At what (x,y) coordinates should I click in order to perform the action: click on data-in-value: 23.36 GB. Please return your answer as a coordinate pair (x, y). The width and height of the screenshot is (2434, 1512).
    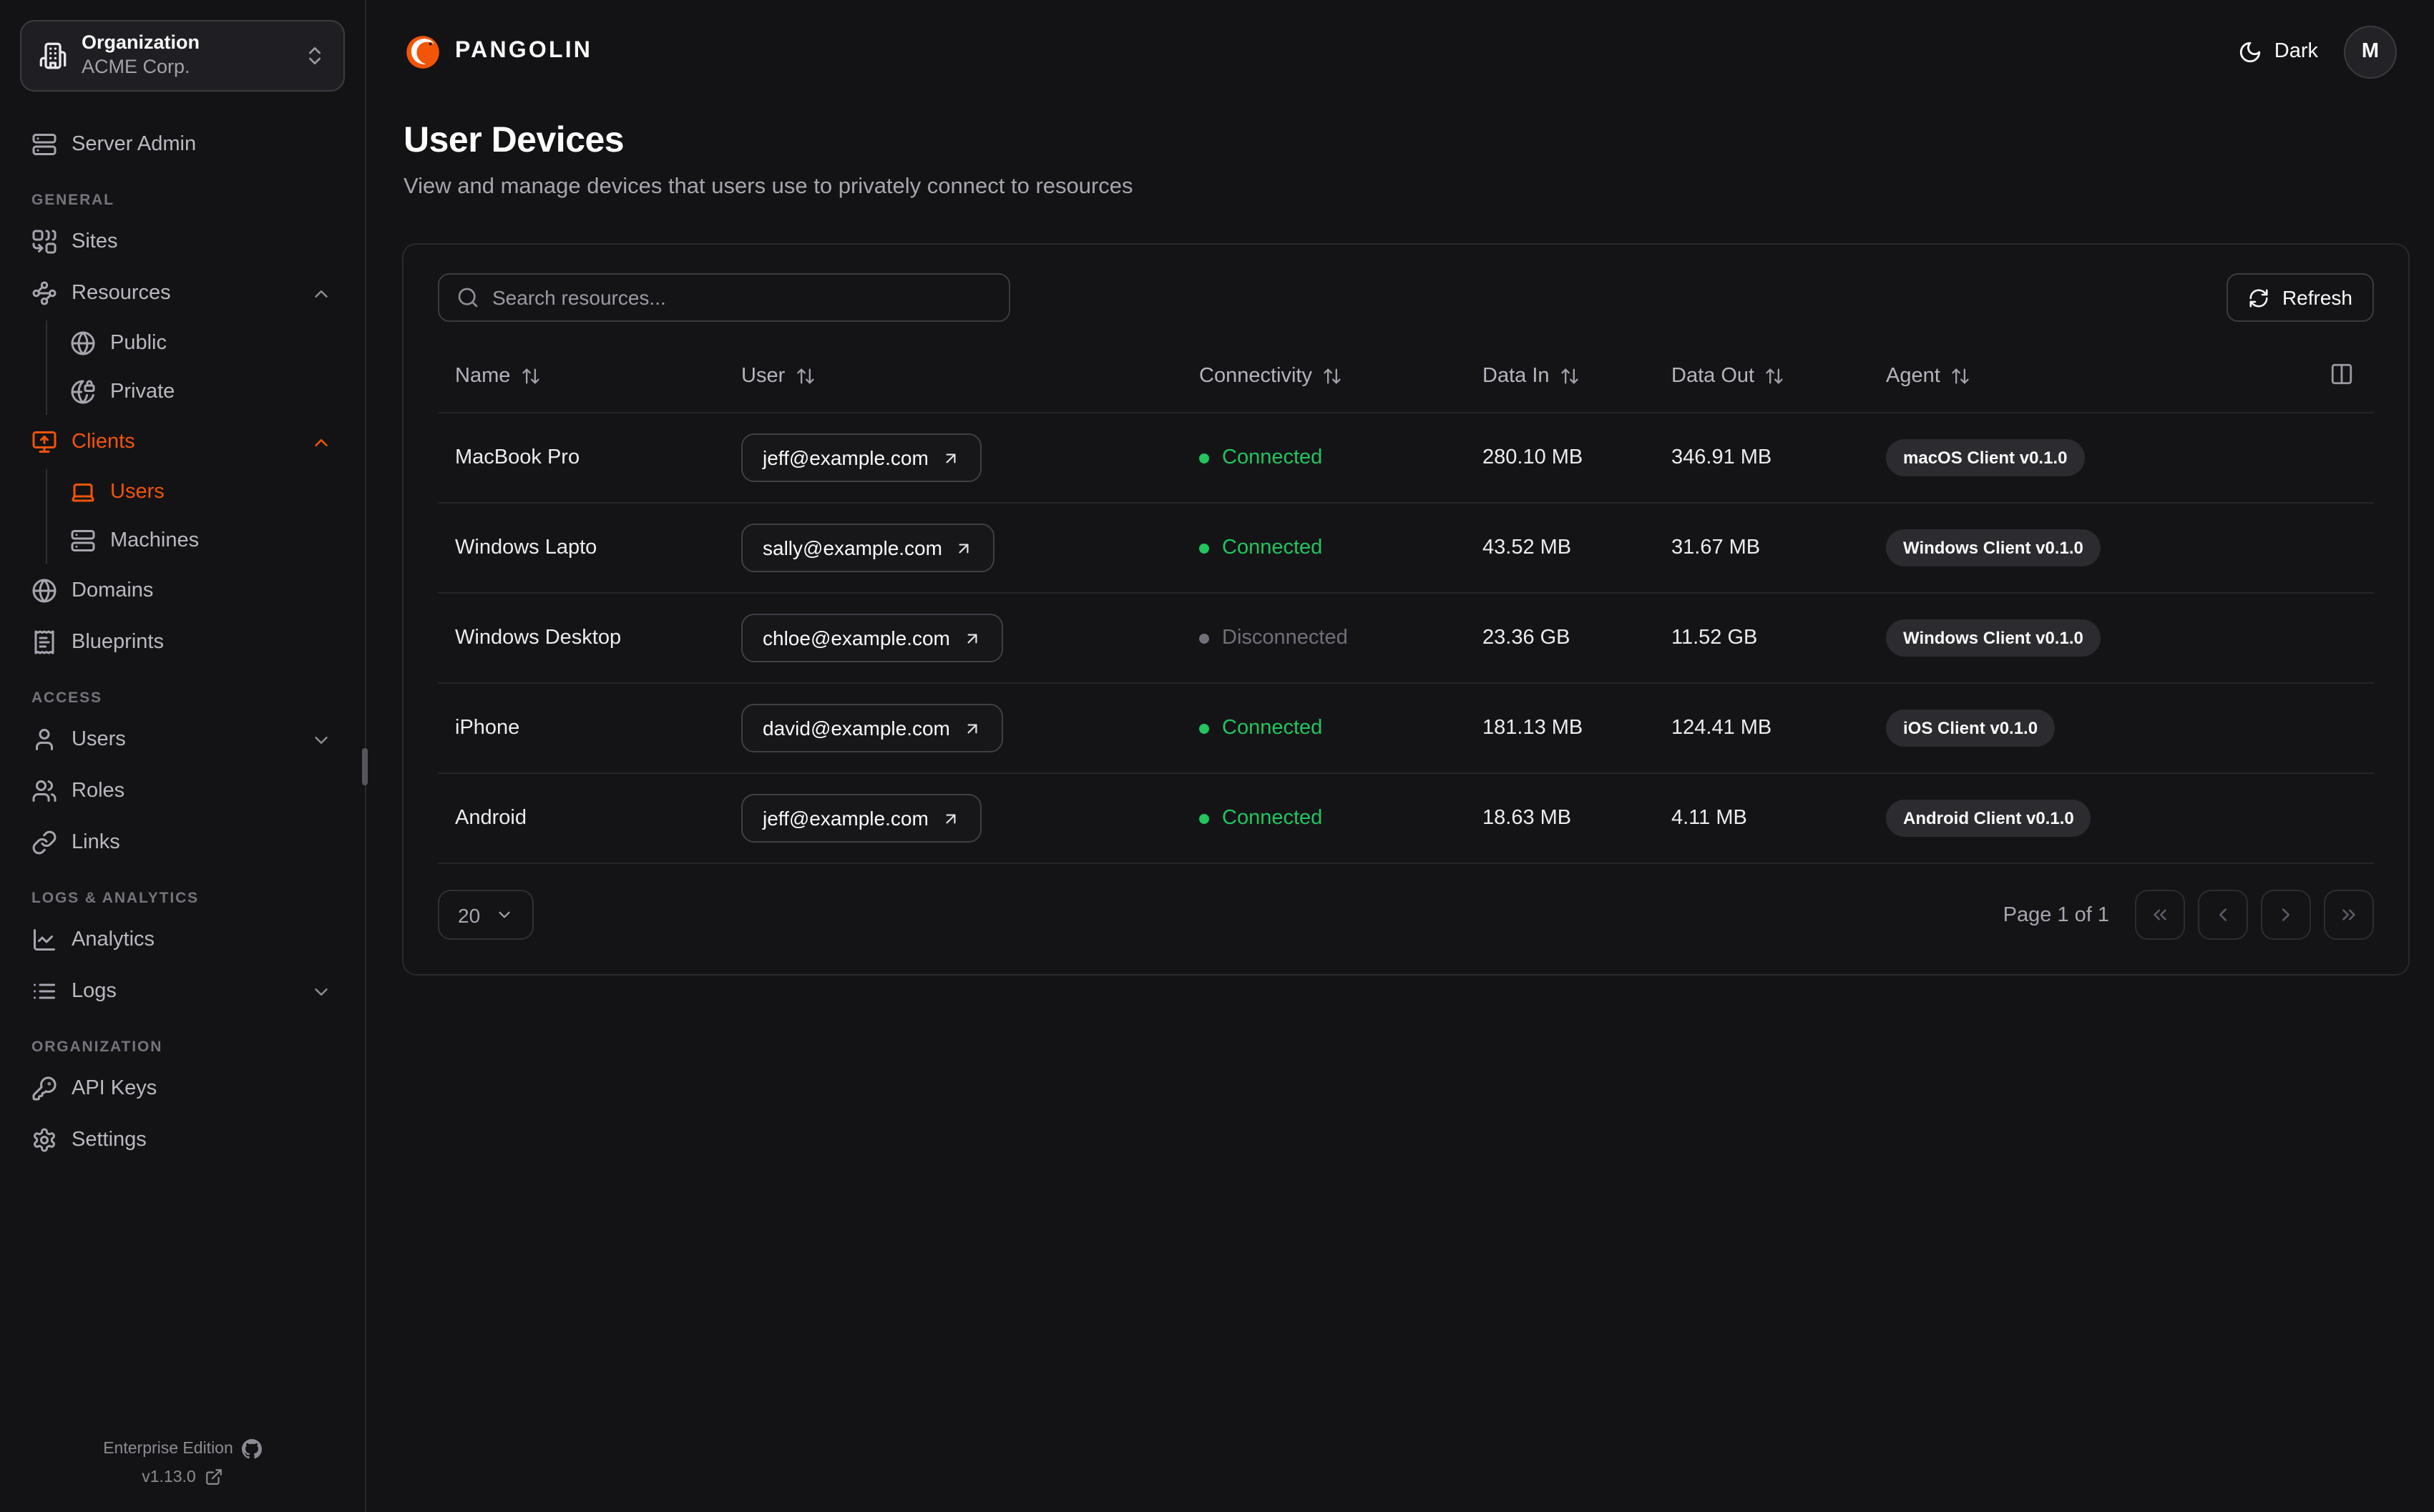
    Looking at the image, I should click on (1559, 638).